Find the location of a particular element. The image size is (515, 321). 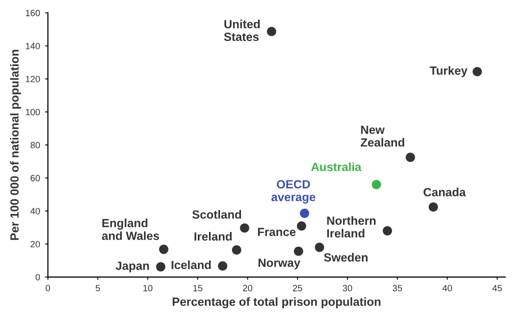

annotation: Scotland is located at coordinates (217, 214).